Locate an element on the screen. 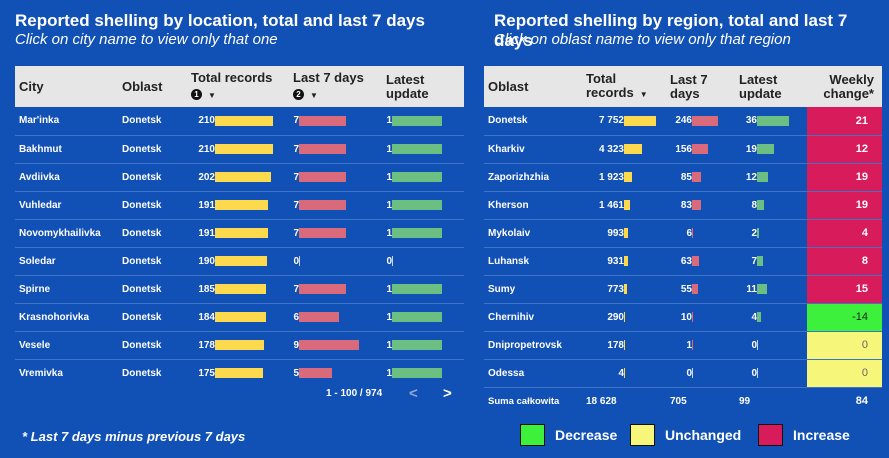 The height and width of the screenshot is (458, 889). total-records-header: Total records 1 ▼ is located at coordinates (232, 84).